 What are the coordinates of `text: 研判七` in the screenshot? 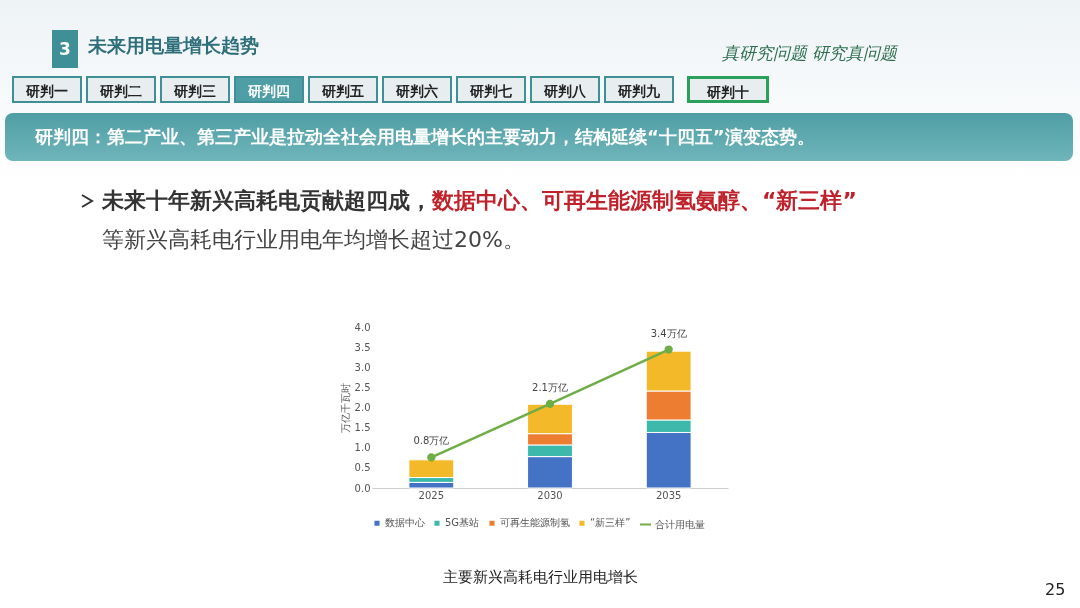 It's located at (491, 89).